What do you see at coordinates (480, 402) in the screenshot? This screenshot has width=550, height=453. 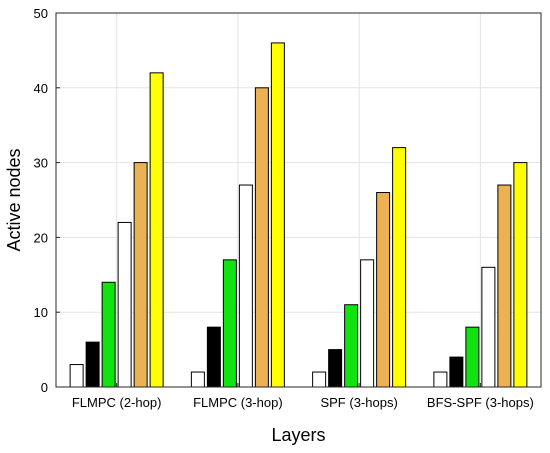 I see `x-category-label: BFS-SPF (3-hops)` at bounding box center [480, 402].